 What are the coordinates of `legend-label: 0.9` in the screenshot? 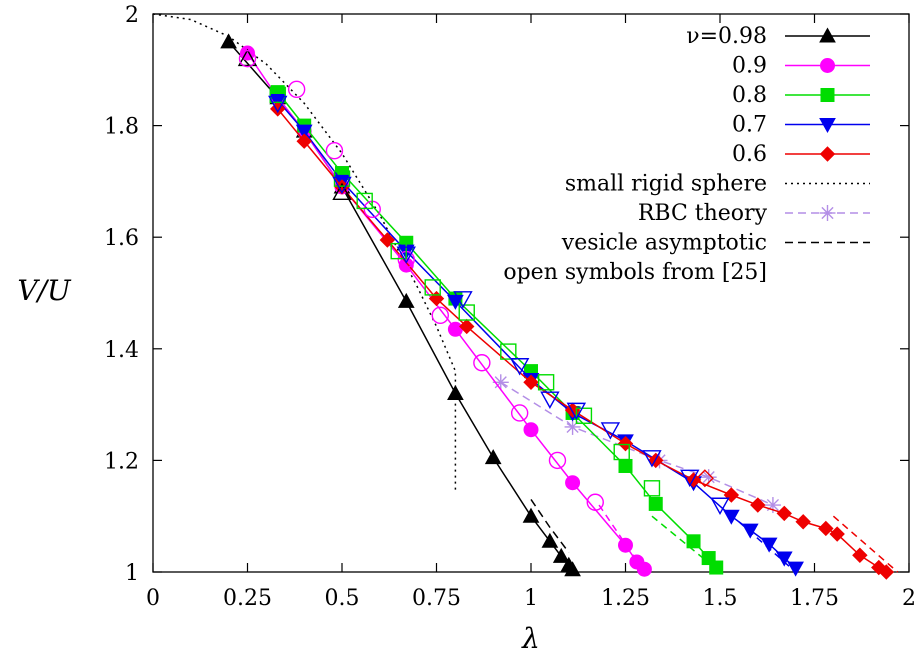 It's located at (749, 66).